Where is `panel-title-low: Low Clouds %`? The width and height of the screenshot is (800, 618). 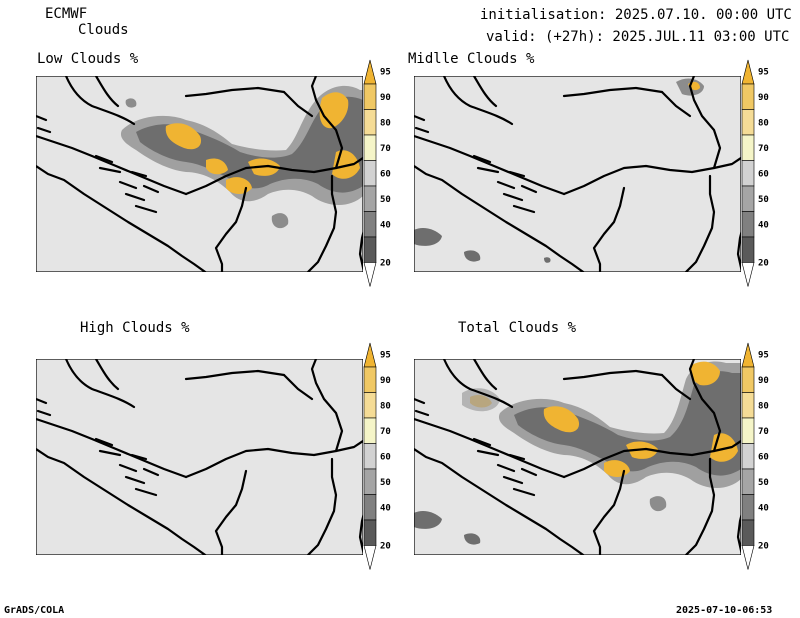 panel-title-low: Low Clouds % is located at coordinates (88, 59).